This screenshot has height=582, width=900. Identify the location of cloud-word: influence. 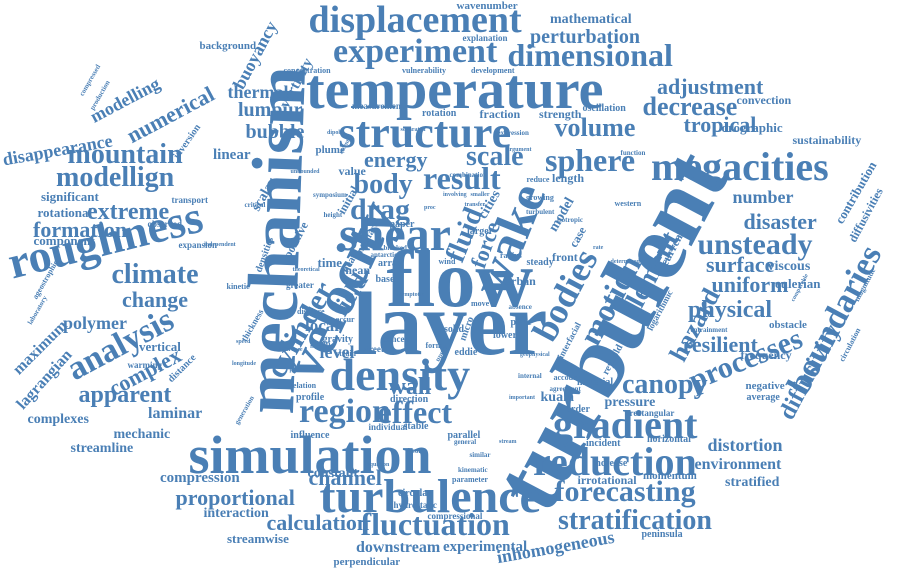
(310, 435).